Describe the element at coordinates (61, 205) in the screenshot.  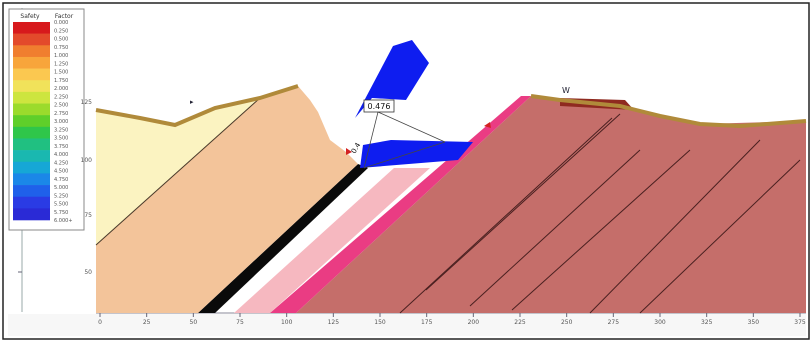
I see `legend-value: 5.500` at that location.